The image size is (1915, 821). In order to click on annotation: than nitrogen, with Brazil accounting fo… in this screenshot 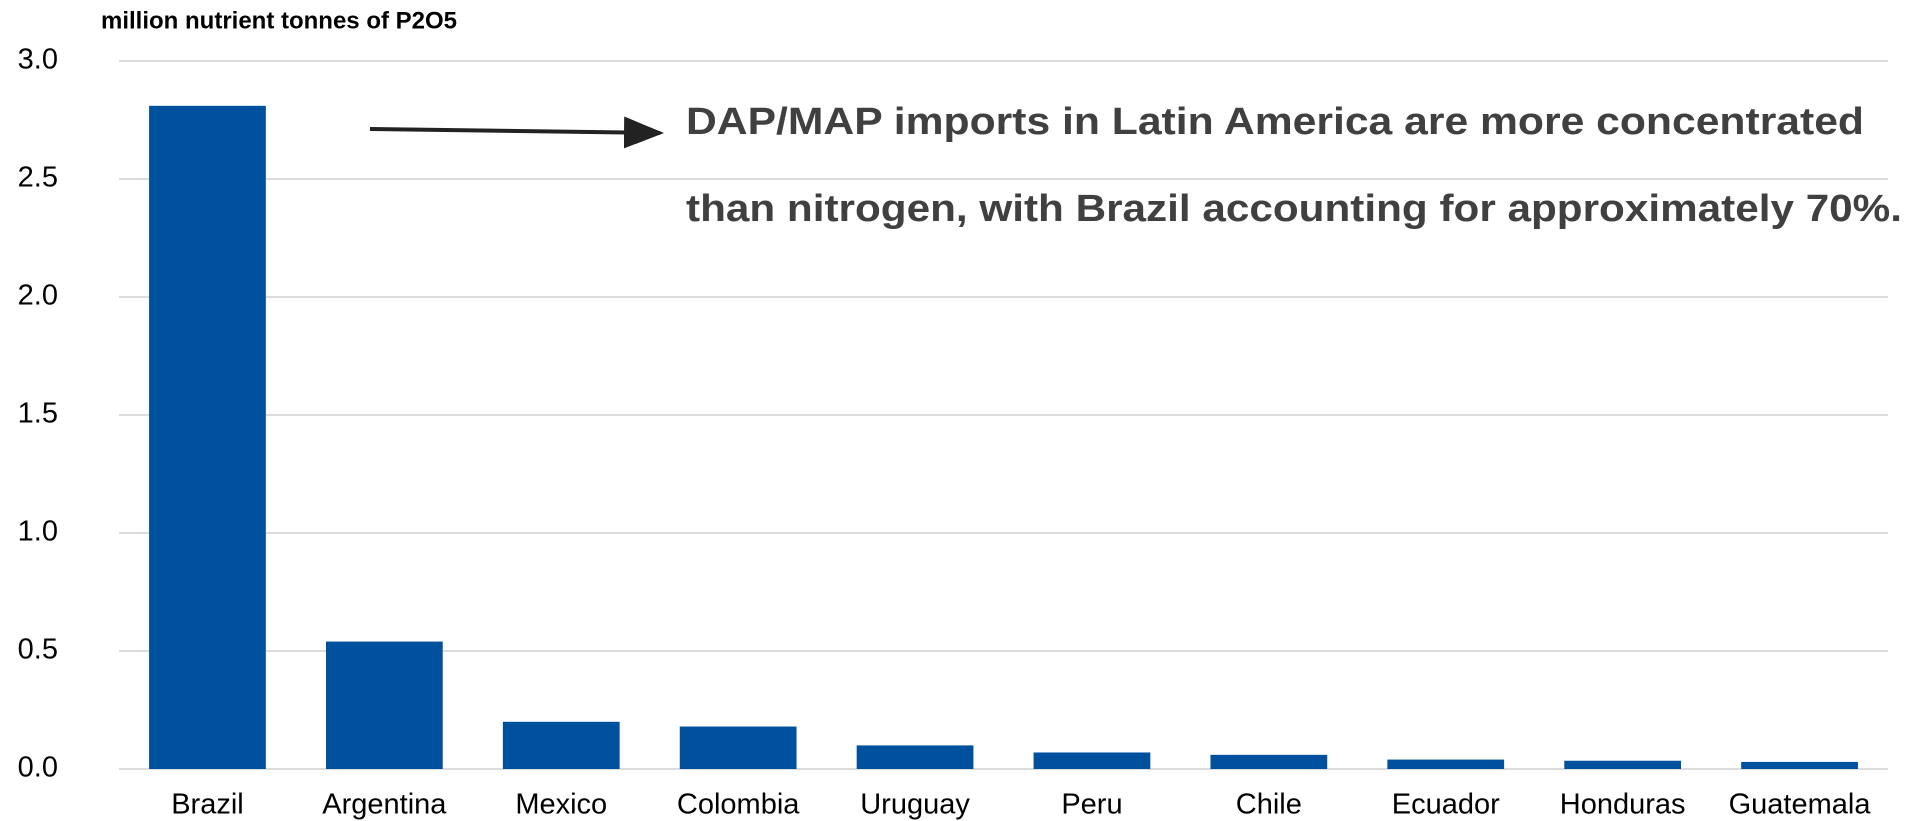, I will do `click(1294, 209)`.